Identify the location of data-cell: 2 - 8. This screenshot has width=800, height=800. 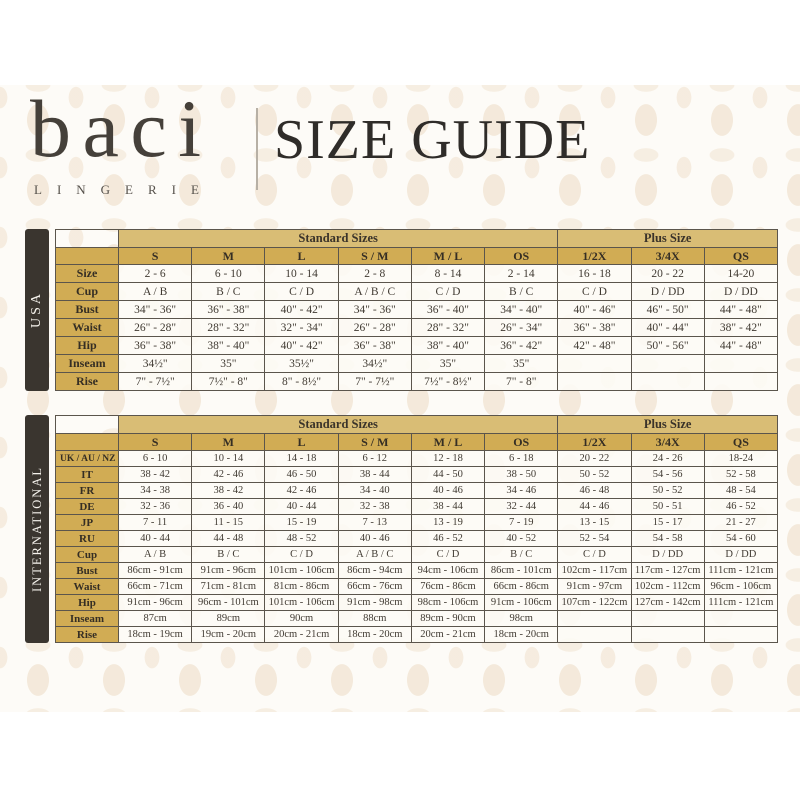
(374, 273).